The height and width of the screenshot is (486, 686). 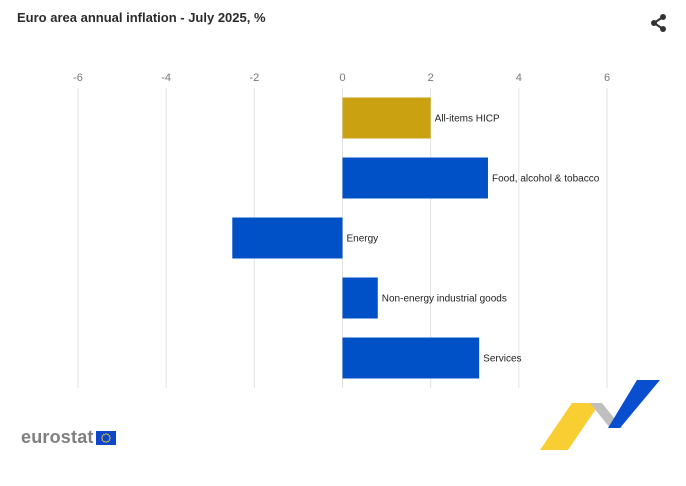 What do you see at coordinates (166, 78) in the screenshot?
I see `x-tick-label: -4` at bounding box center [166, 78].